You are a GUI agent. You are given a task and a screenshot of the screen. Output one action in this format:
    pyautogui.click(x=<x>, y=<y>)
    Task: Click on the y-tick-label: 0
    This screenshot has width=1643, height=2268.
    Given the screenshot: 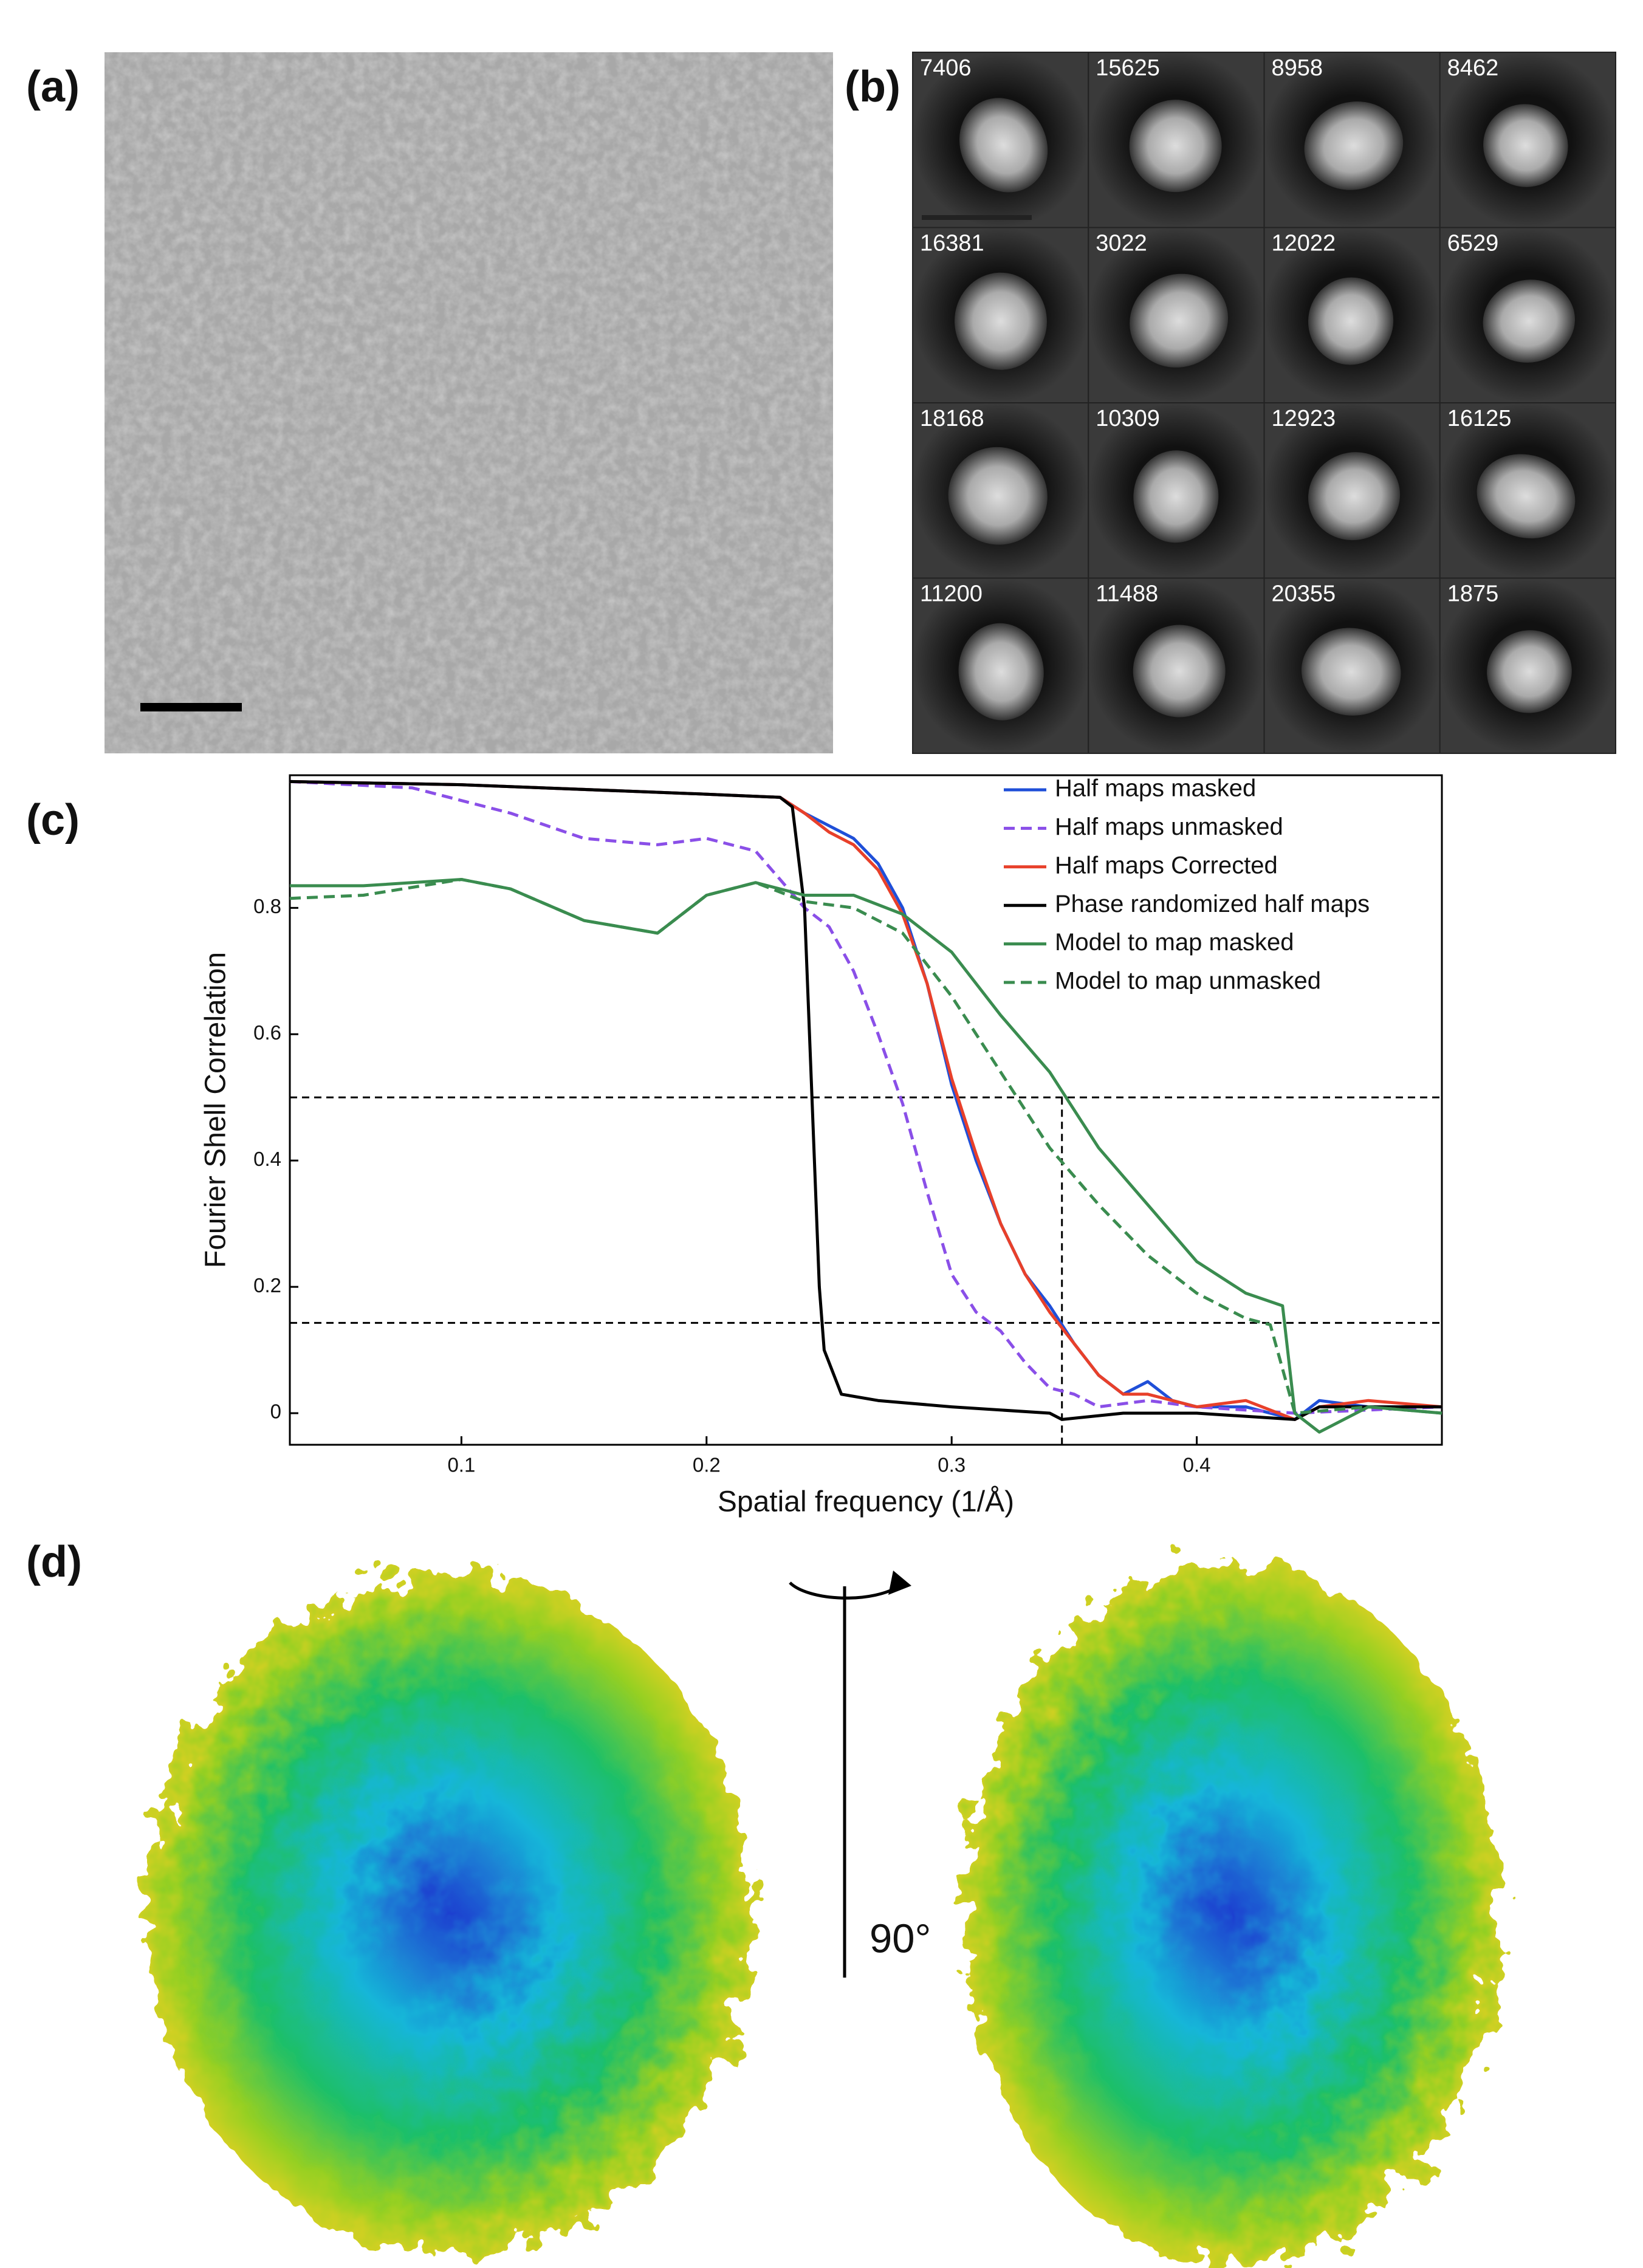 What is the action you would take?
    pyautogui.click(x=275, y=1411)
    